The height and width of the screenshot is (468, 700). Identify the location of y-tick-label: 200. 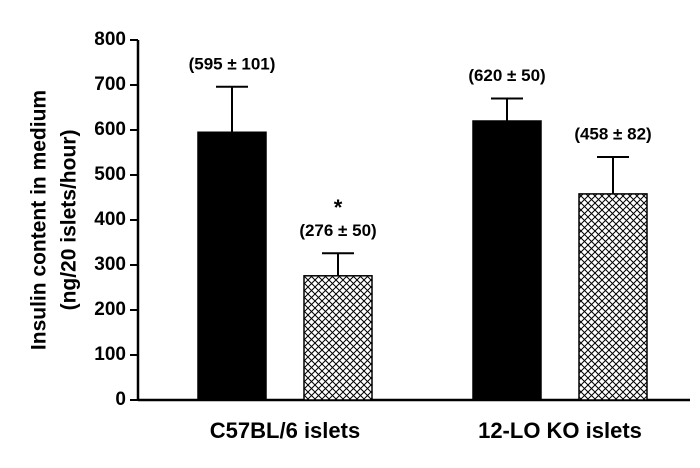
(110, 309).